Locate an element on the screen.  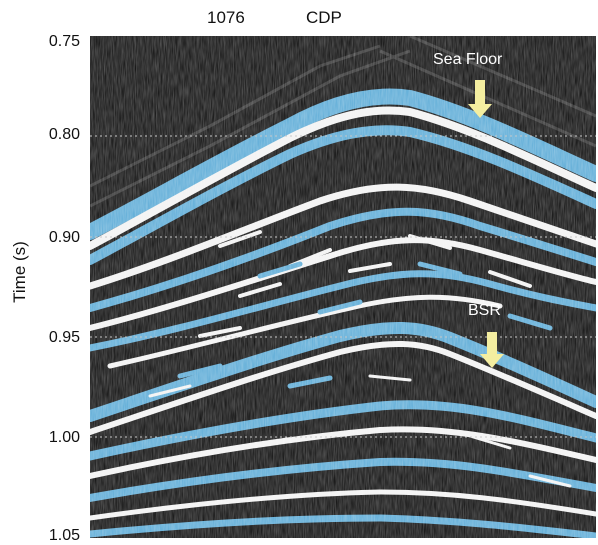
y-tick-label: 1.00 is located at coordinates (64, 437).